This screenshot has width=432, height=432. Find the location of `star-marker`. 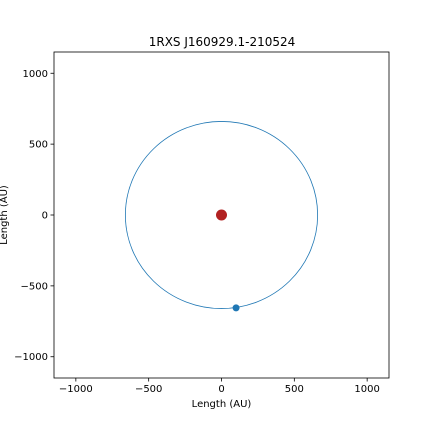

star-marker is located at coordinates (221, 215).